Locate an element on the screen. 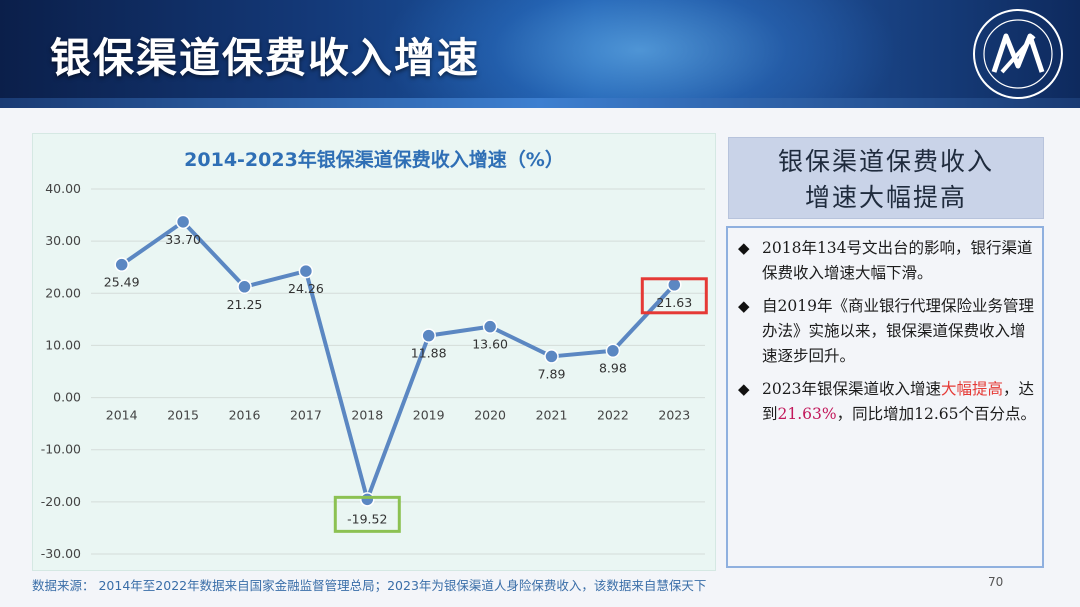 This screenshot has width=1080, height=607. data-label: 11.88 is located at coordinates (429, 353).